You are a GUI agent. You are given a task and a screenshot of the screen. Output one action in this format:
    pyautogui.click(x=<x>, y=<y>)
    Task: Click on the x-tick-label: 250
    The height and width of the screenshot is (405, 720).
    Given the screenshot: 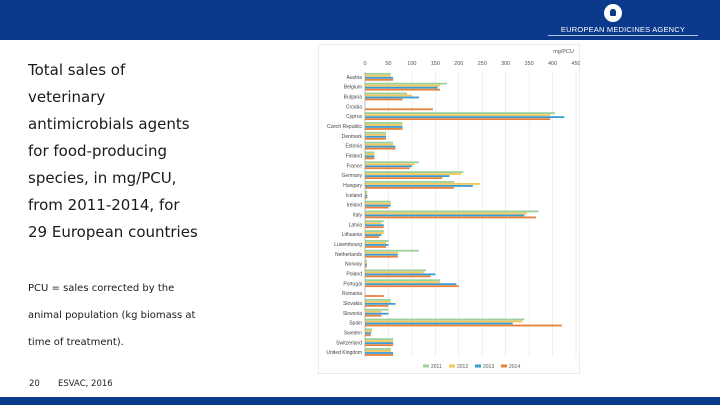 What is the action you would take?
    pyautogui.click(x=482, y=64)
    